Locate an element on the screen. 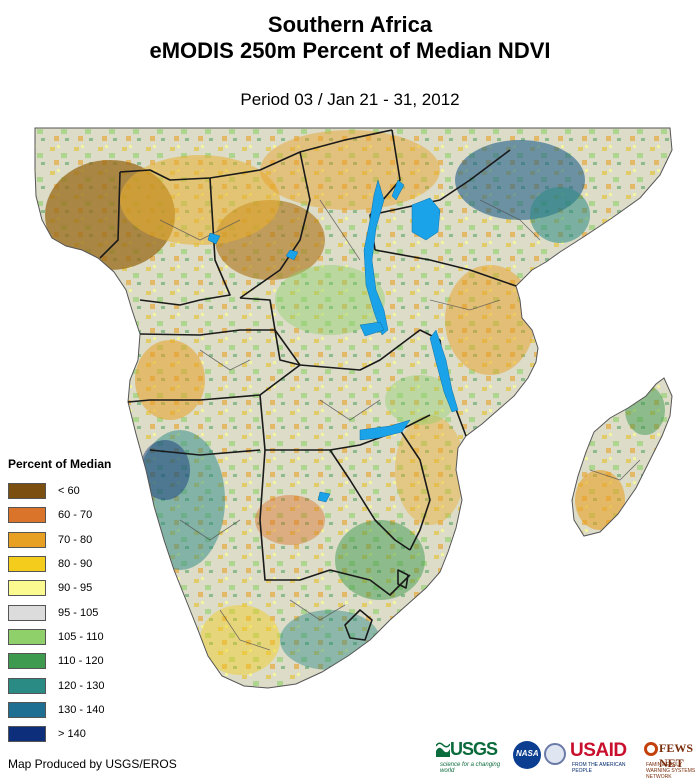 The width and height of the screenshot is (700, 780). noaa-seal-logo is located at coordinates (556, 756).